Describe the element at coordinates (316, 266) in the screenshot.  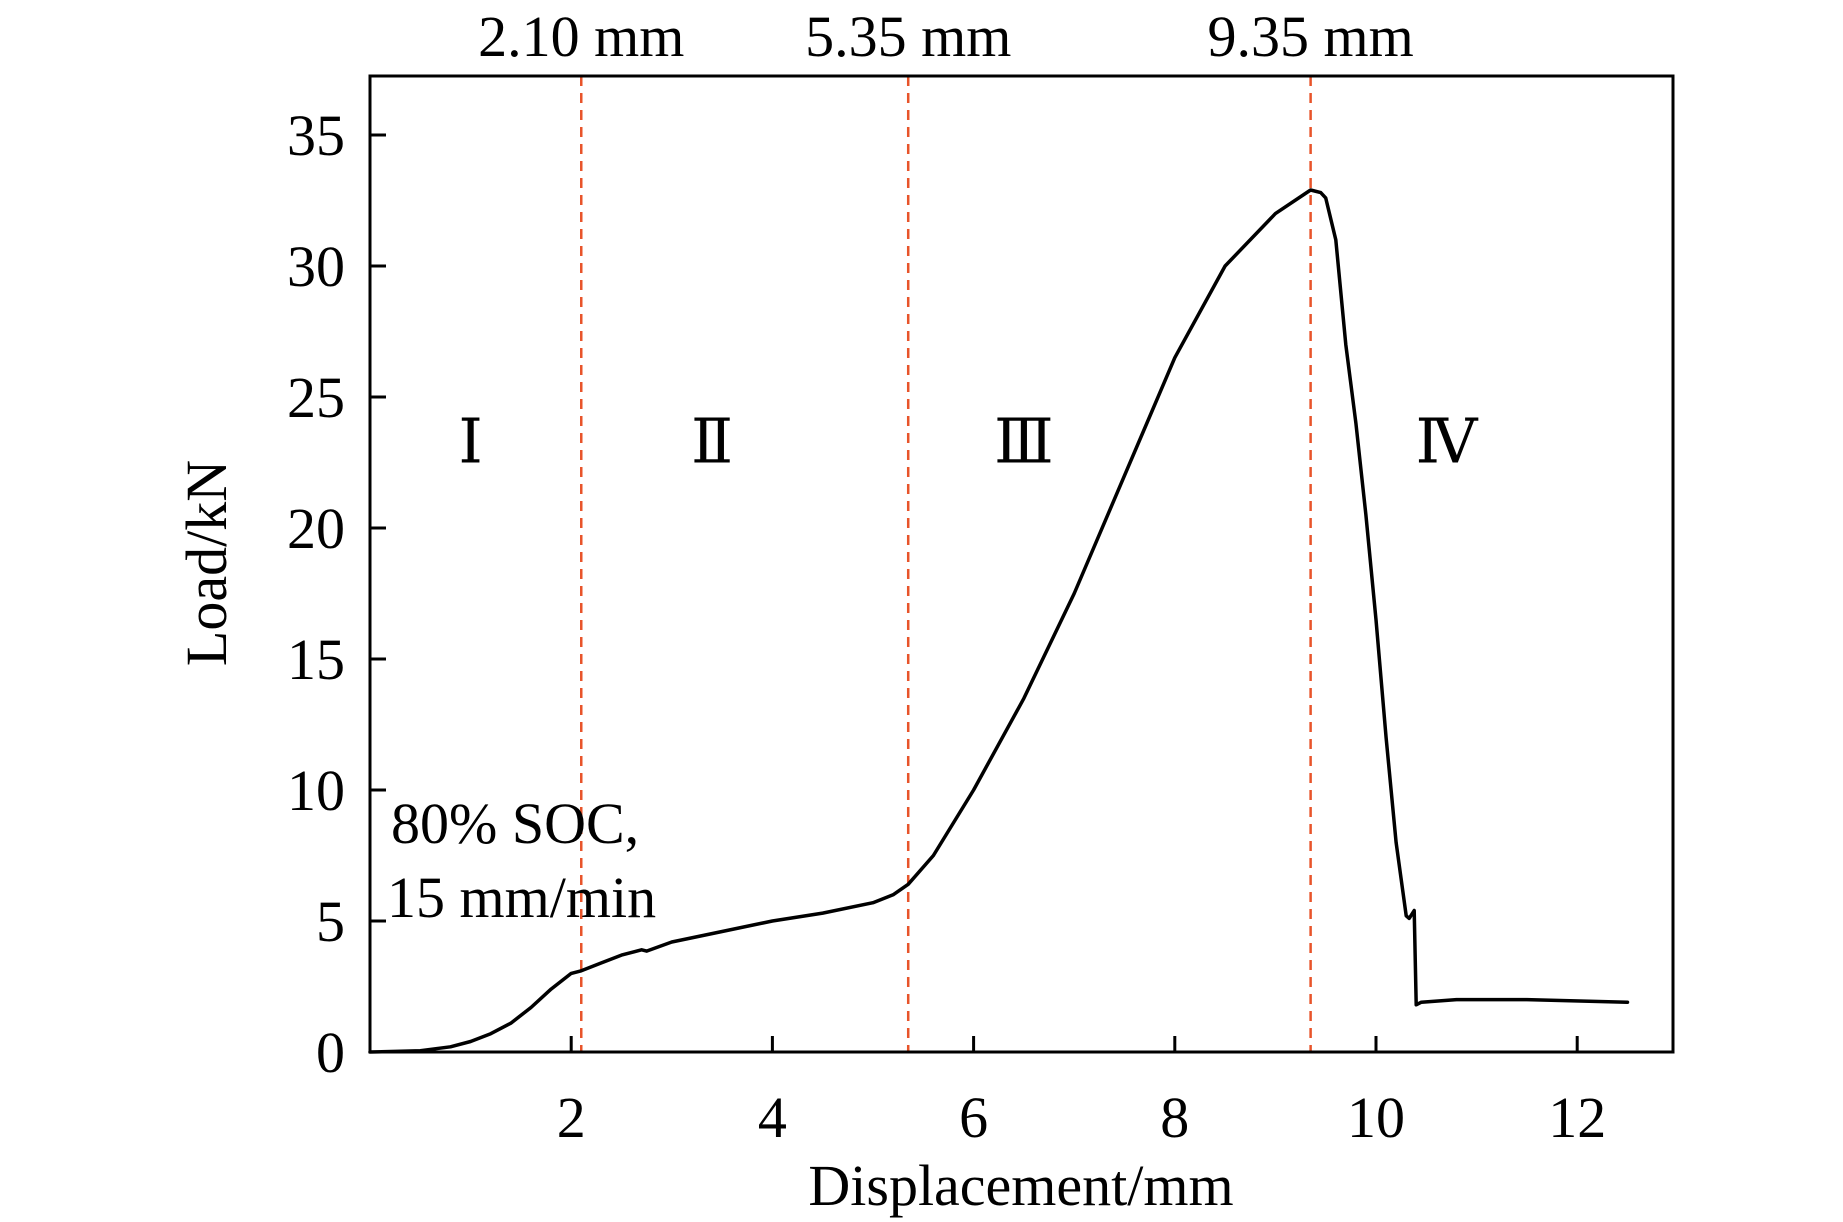
I see `y-tick-label: 30` at that location.